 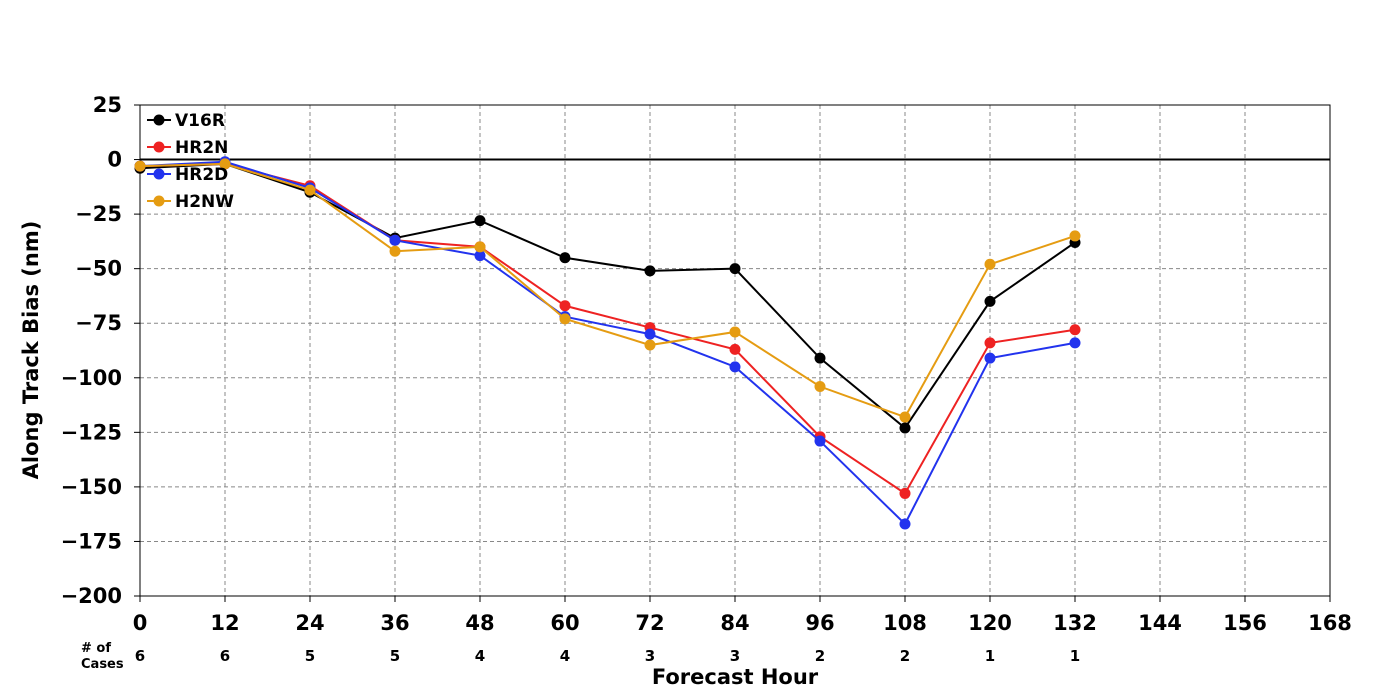 What do you see at coordinates (91, 596) in the screenshot?
I see `y-tick-label: −200` at bounding box center [91, 596].